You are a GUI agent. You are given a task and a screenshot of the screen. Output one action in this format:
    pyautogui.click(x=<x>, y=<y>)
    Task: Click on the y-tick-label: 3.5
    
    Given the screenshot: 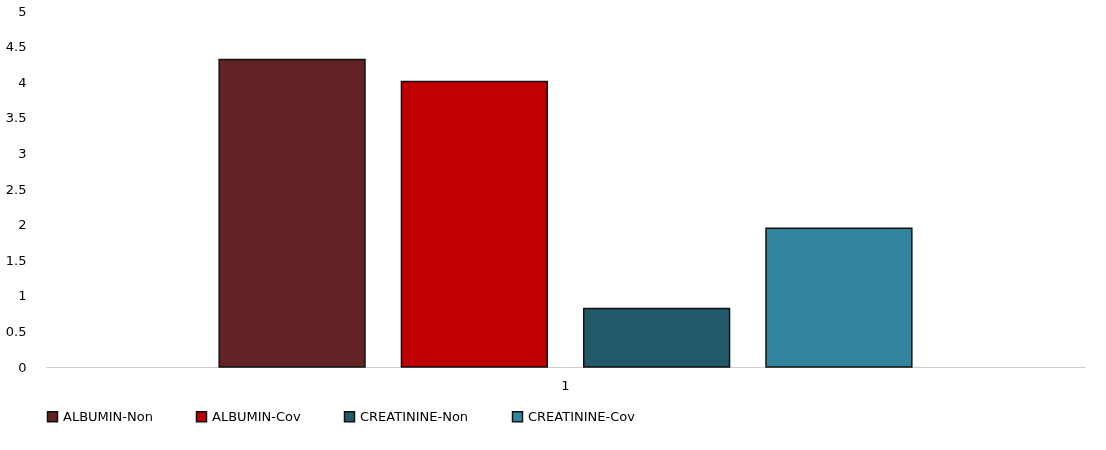 What is the action you would take?
    pyautogui.click(x=16, y=118)
    